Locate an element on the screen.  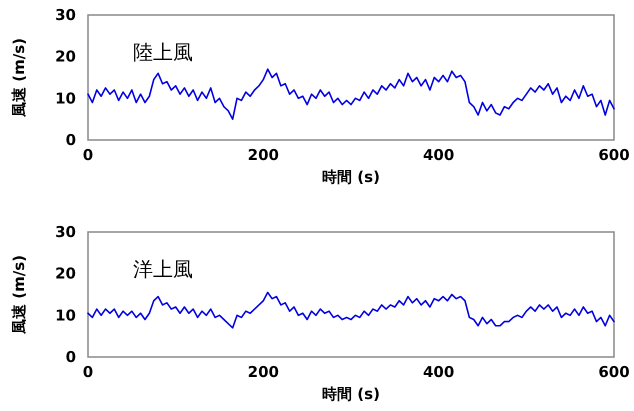
annotation: 陸上風 is located at coordinates (163, 52).